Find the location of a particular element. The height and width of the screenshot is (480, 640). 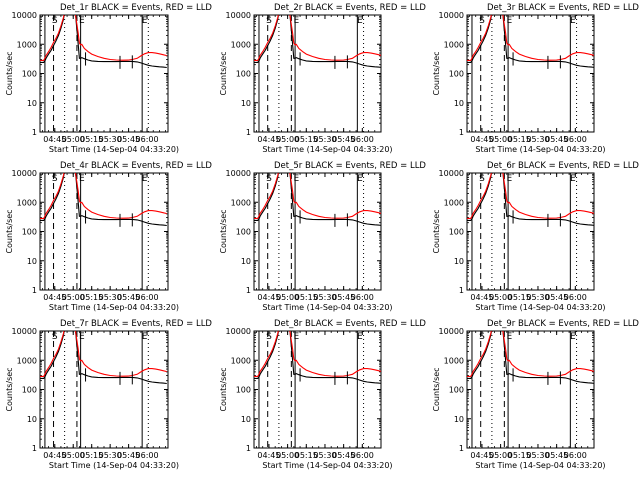

plot-title: Det_9r BLACK = Events, RED = LLD is located at coordinates (563, 324).